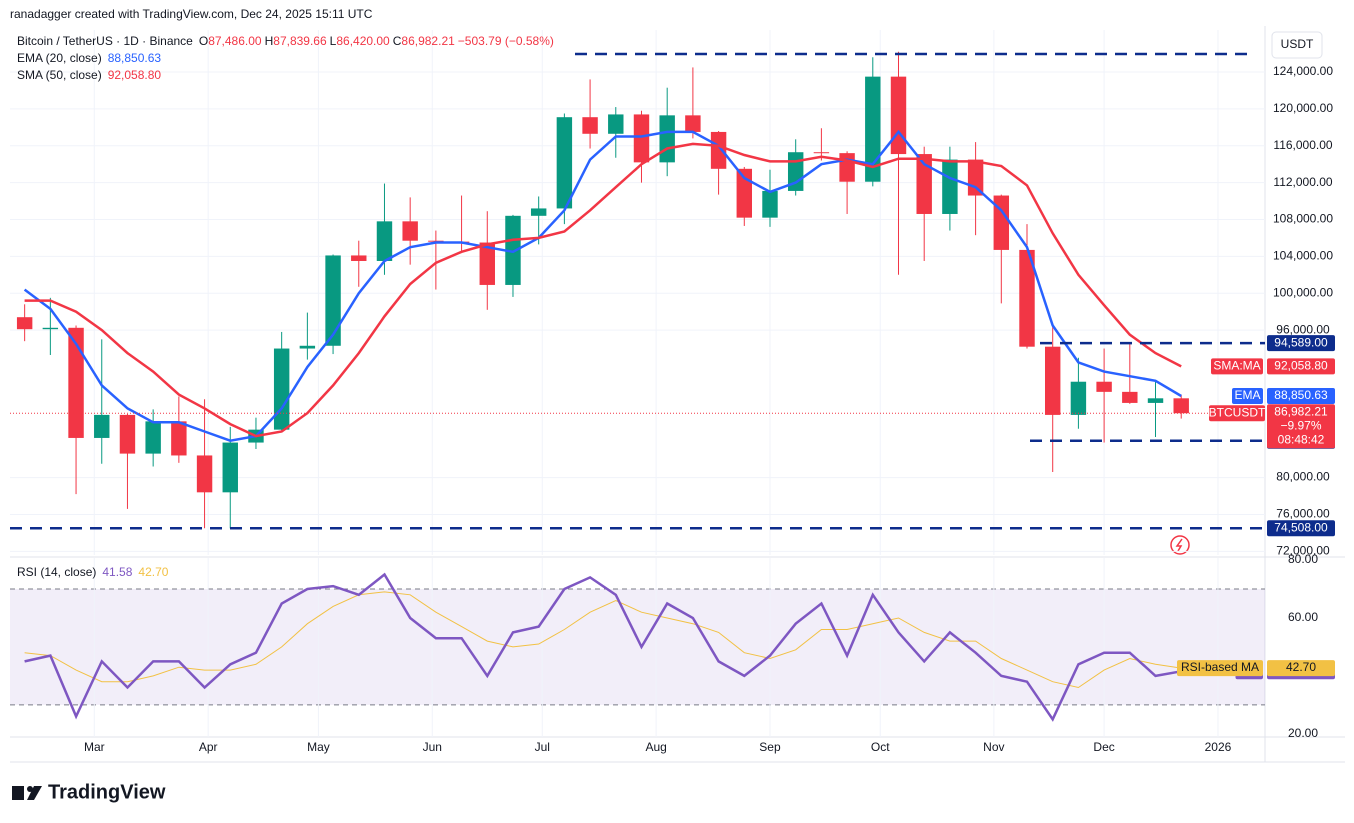  What do you see at coordinates (1303, 514) in the screenshot?
I see `y-tick-label: 76,000.00` at bounding box center [1303, 514].